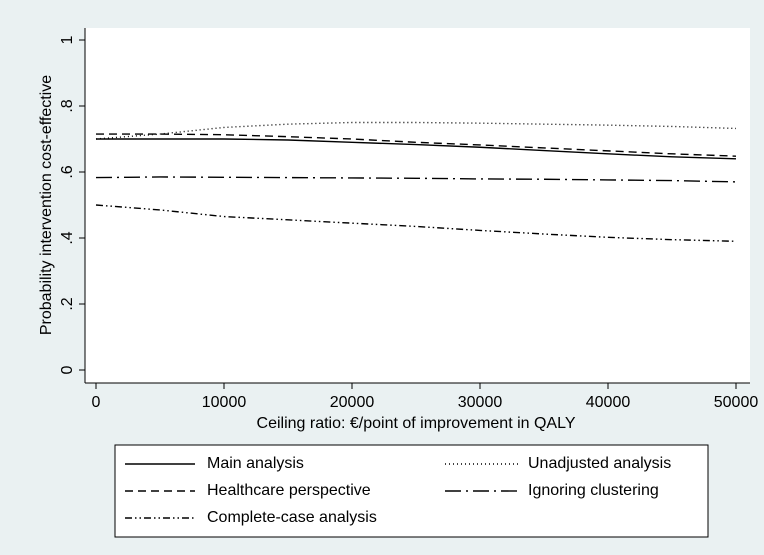  I want to click on x-tick-label: 30000, so click(480, 402).